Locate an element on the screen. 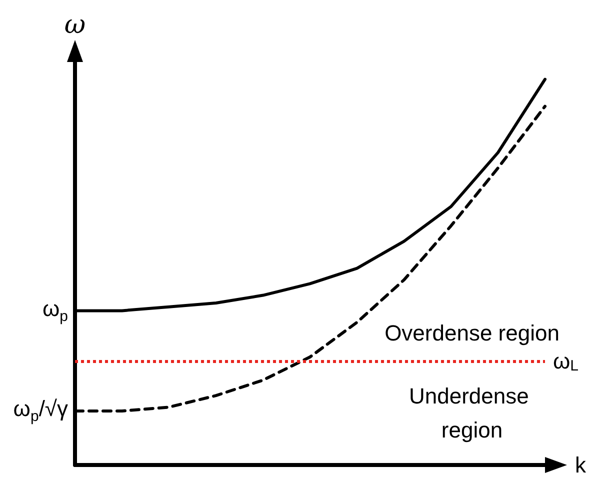  text: /√γ is located at coordinates (53, 408).